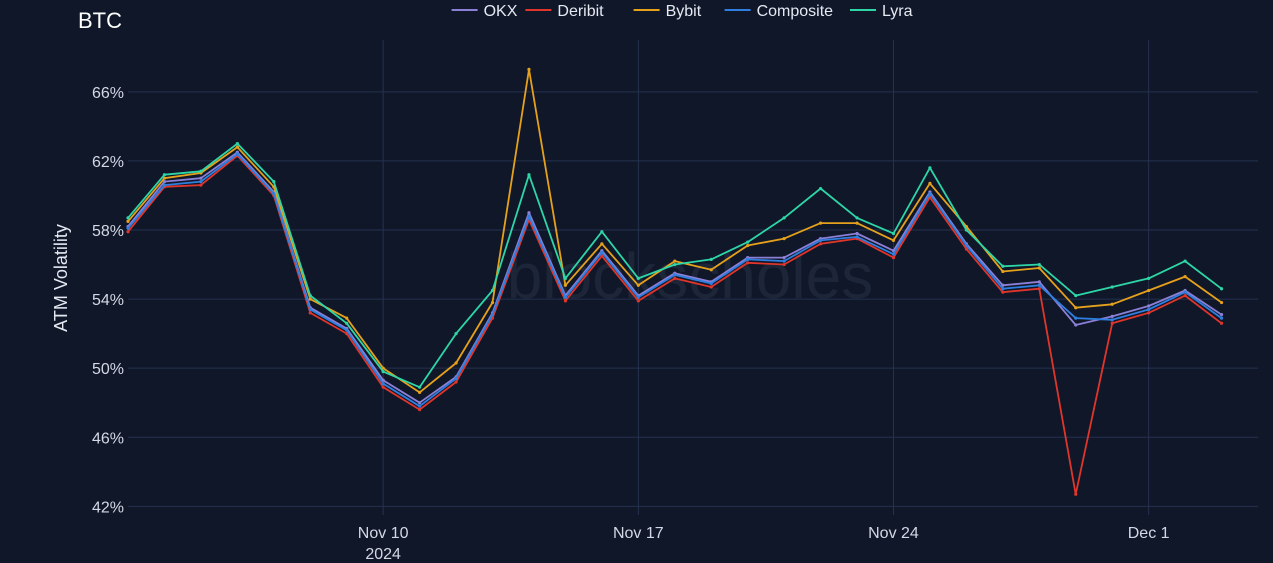 The width and height of the screenshot is (1273, 563). What do you see at coordinates (108, 93) in the screenshot?
I see `y-tick-label: 66%` at bounding box center [108, 93].